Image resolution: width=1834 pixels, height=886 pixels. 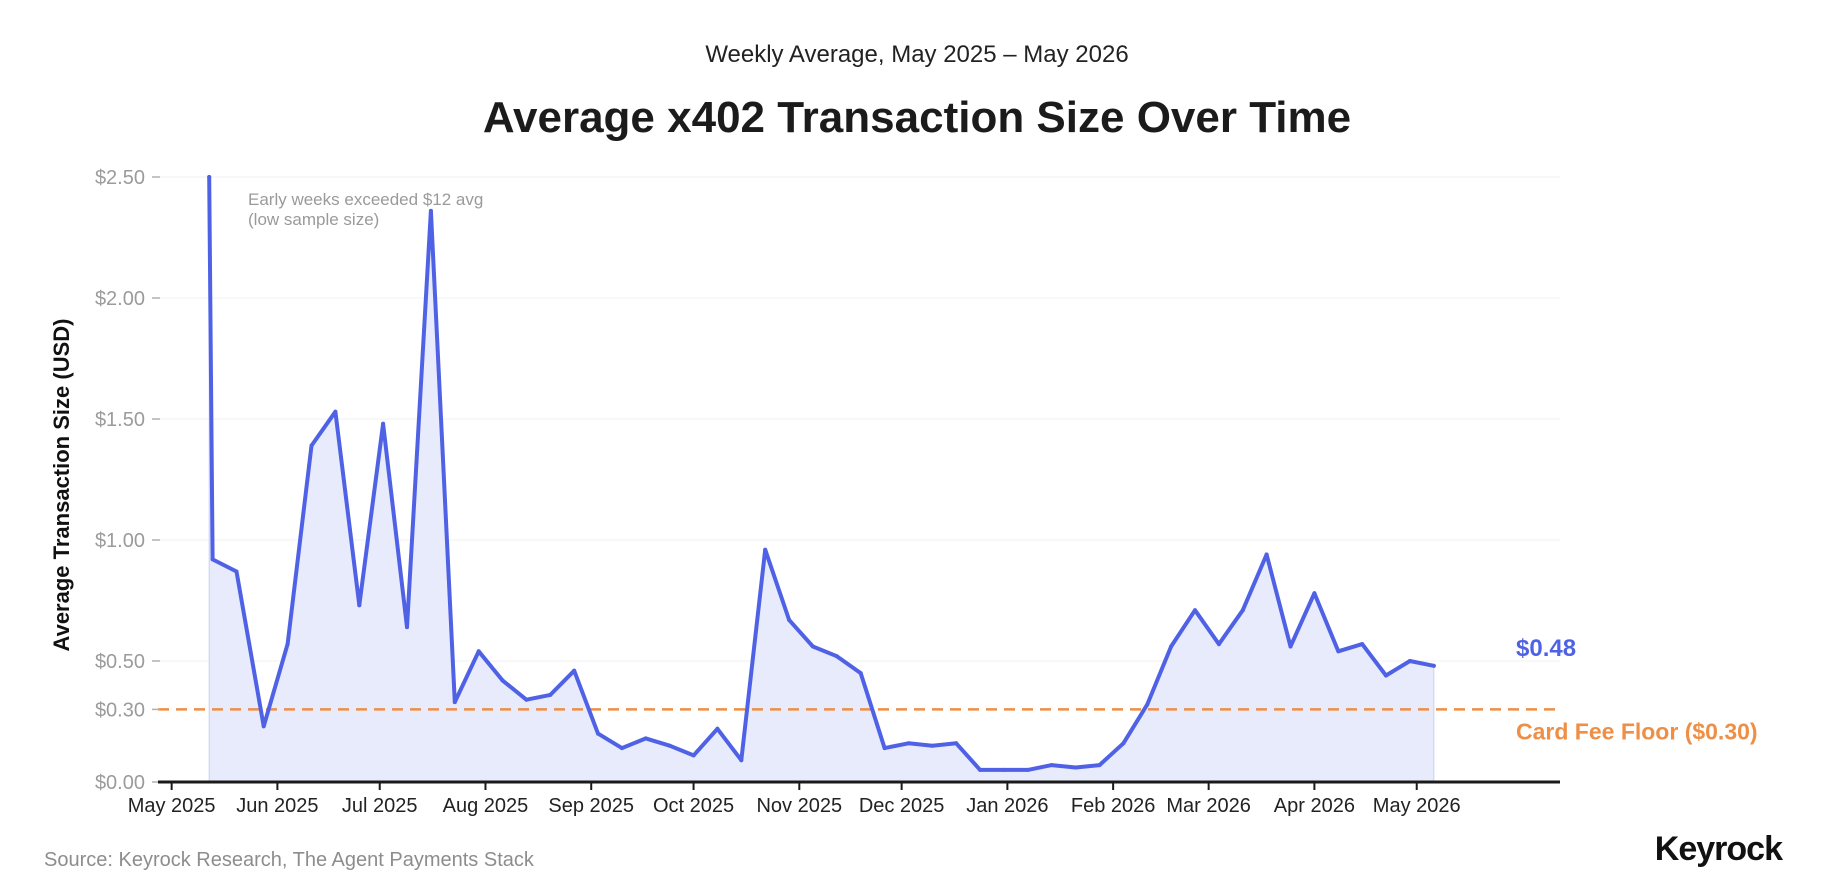 What do you see at coordinates (380, 806) in the screenshot?
I see `x-tick-label: Jul 2025` at bounding box center [380, 806].